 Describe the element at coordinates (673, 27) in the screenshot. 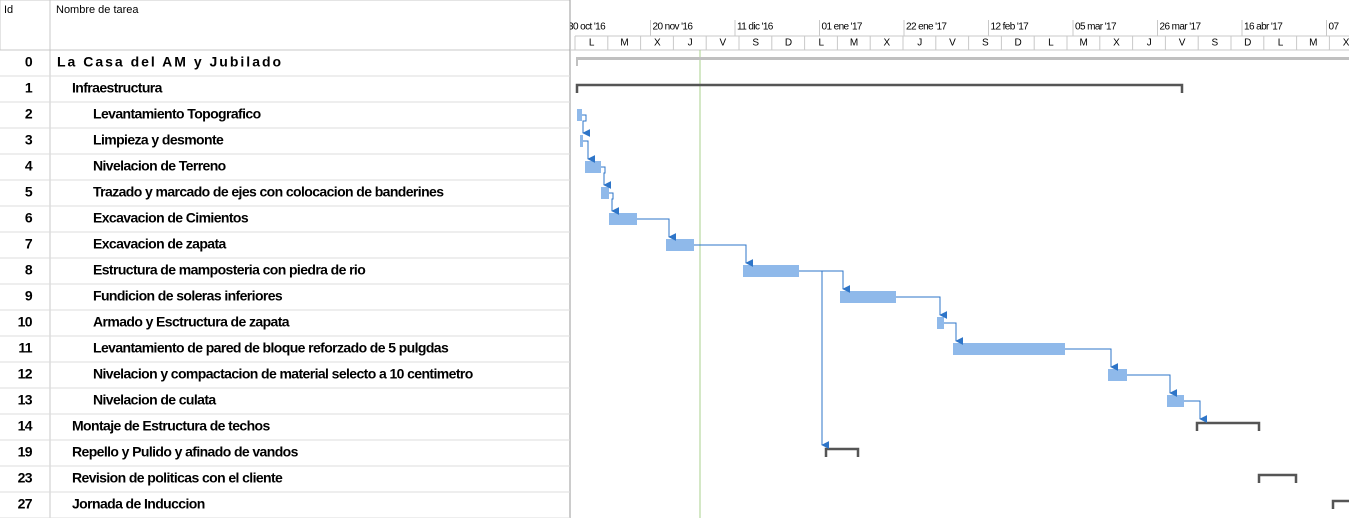

I see `timescale-date: 20 nov '16` at that location.